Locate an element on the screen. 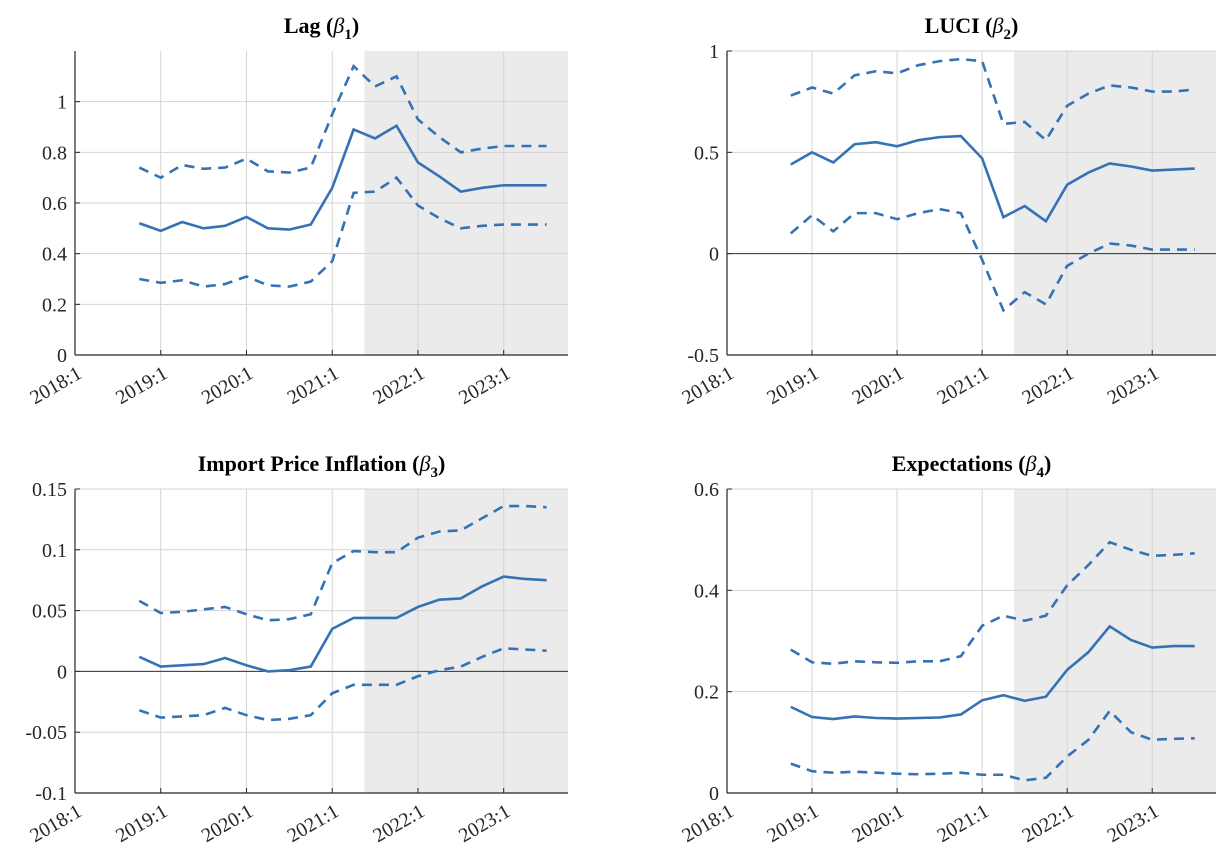 The image size is (1216, 866). y-tick-label: 0.05 is located at coordinates (49, 612).